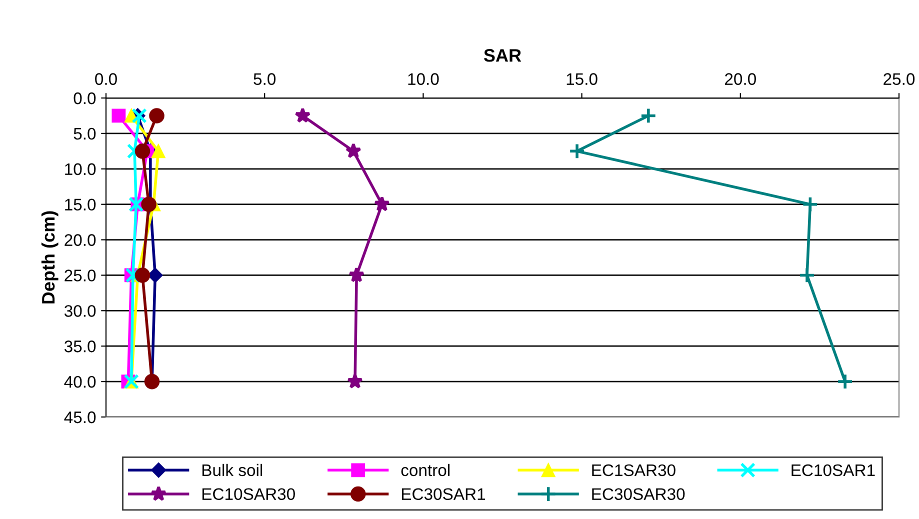  I want to click on y-tick-label: 15.0, so click(80, 204).